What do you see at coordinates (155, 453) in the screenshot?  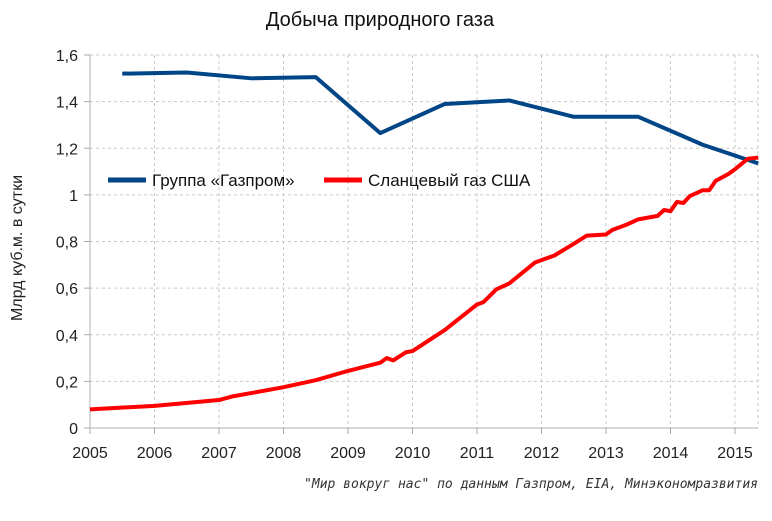 I see `x-tick-label: 2006` at bounding box center [155, 453].